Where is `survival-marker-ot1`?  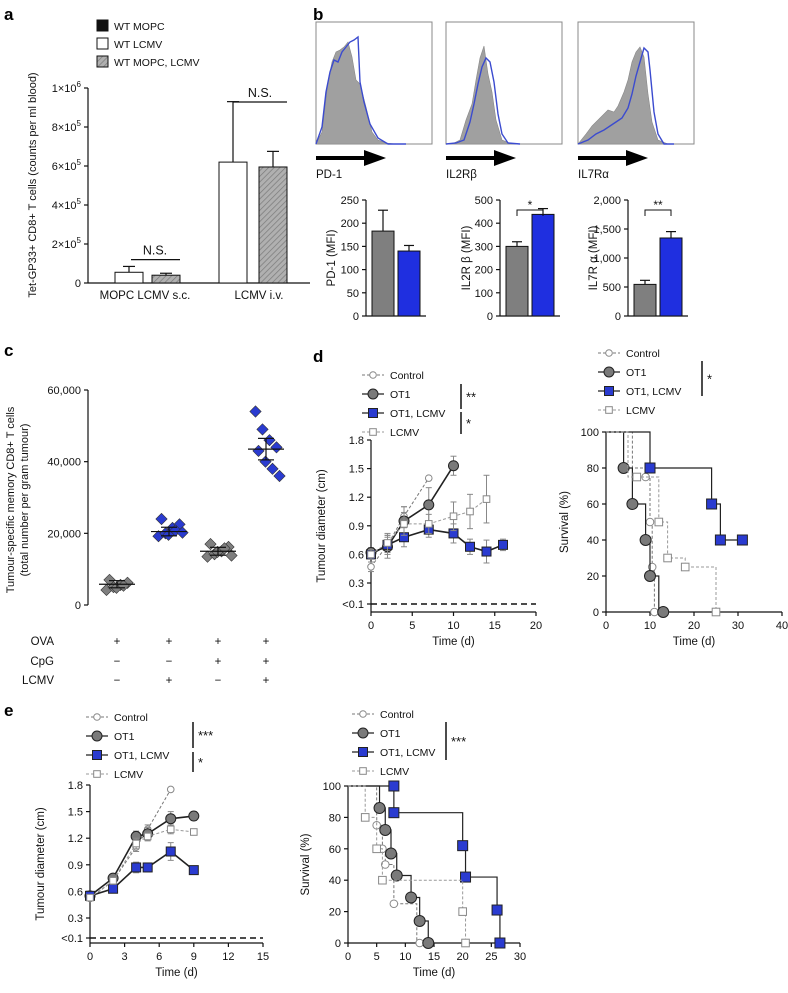
survival-marker-ot1 is located at coordinates (385, 829).